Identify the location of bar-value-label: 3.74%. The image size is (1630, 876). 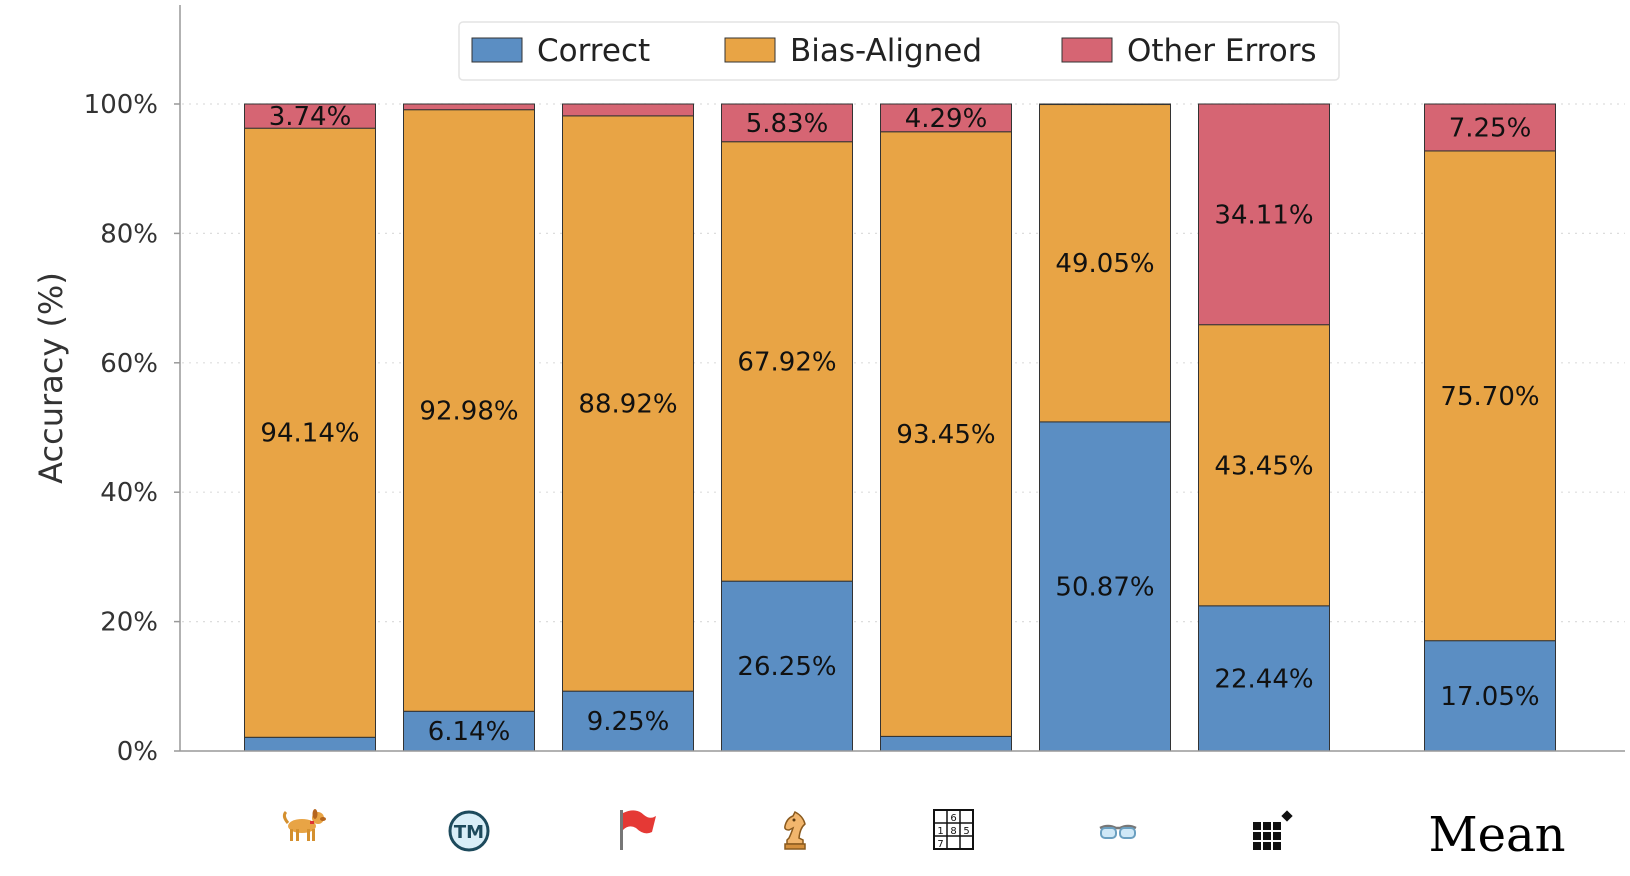
(310, 117).